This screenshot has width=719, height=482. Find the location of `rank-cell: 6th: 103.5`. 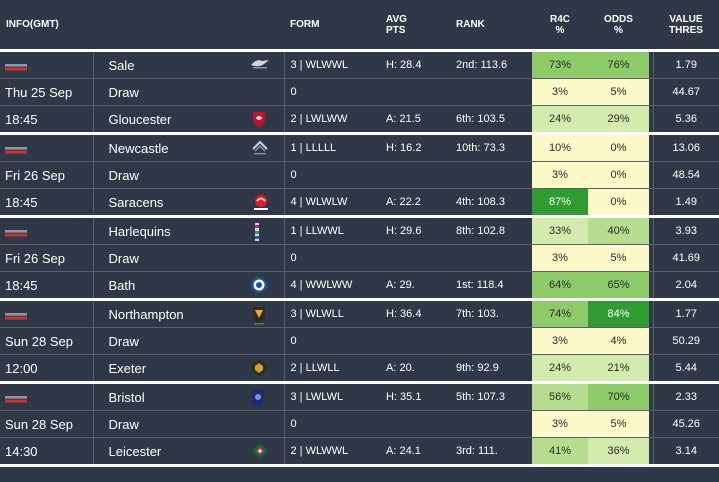

rank-cell: 6th: 103.5 is located at coordinates (491, 120).